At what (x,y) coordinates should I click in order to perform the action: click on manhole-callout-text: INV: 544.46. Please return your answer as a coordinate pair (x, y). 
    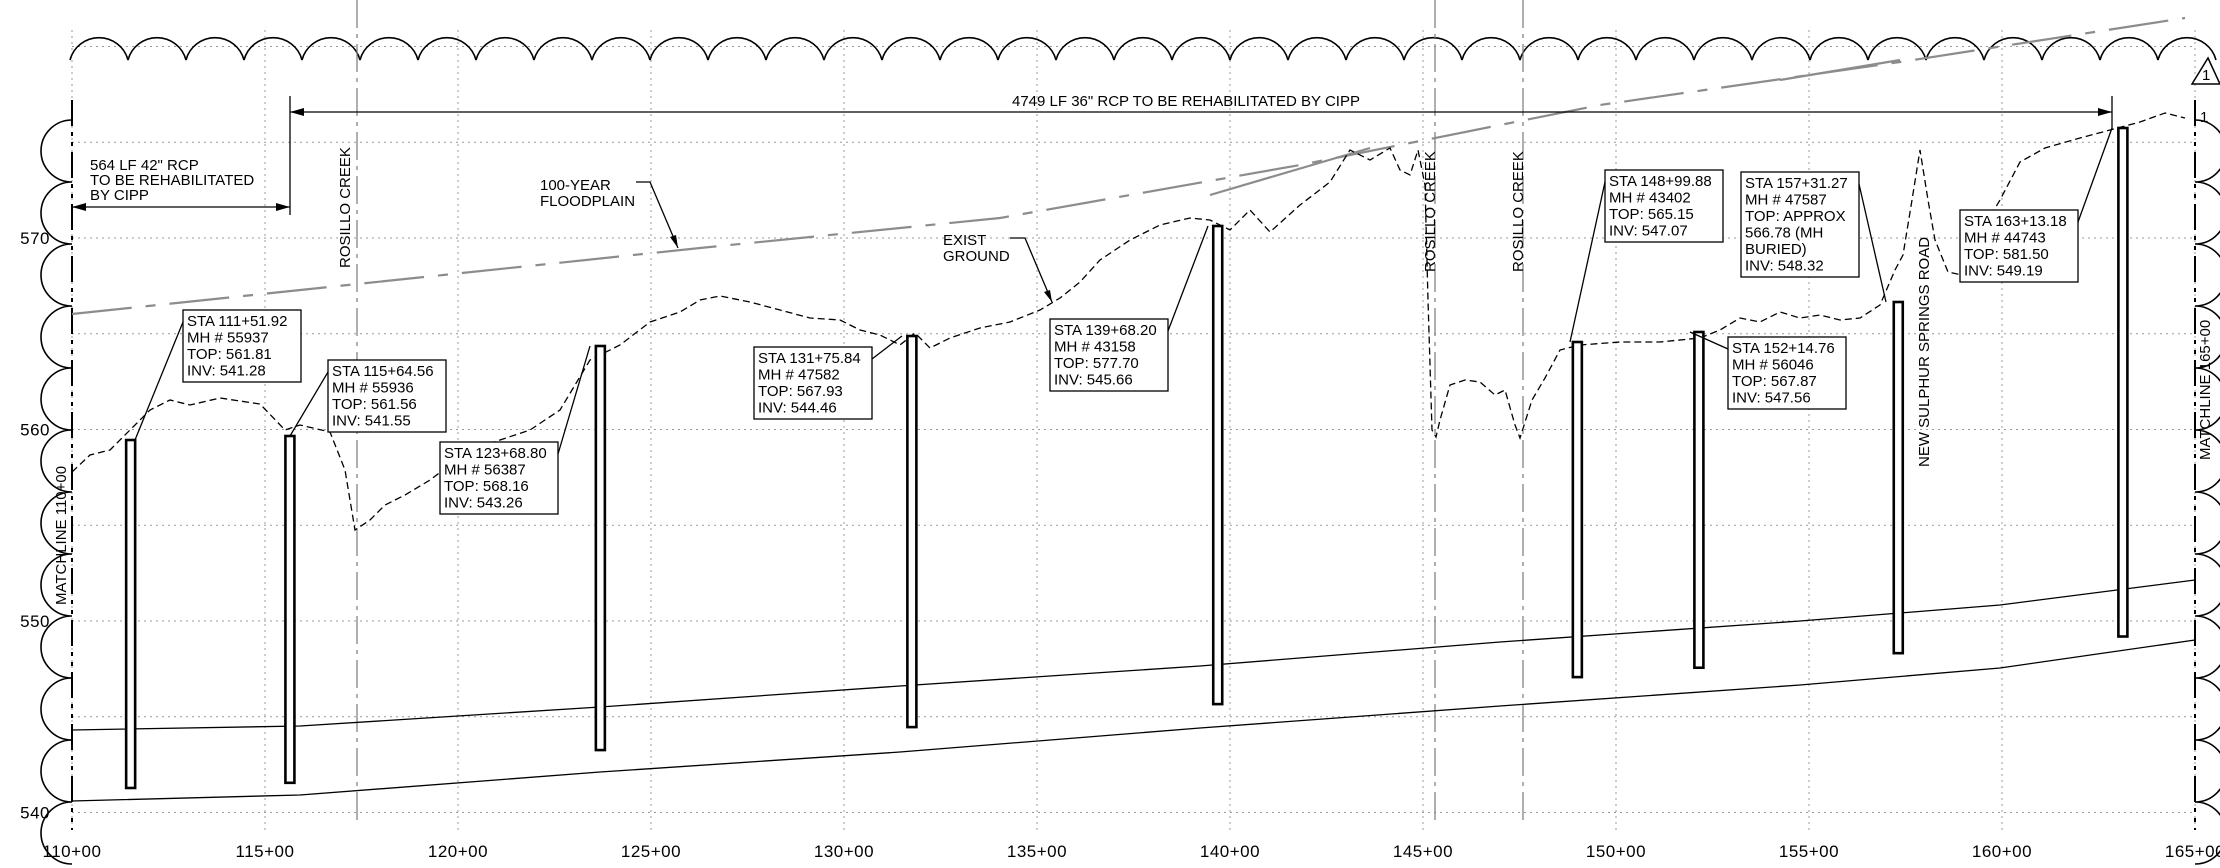
    Looking at the image, I should click on (797, 408).